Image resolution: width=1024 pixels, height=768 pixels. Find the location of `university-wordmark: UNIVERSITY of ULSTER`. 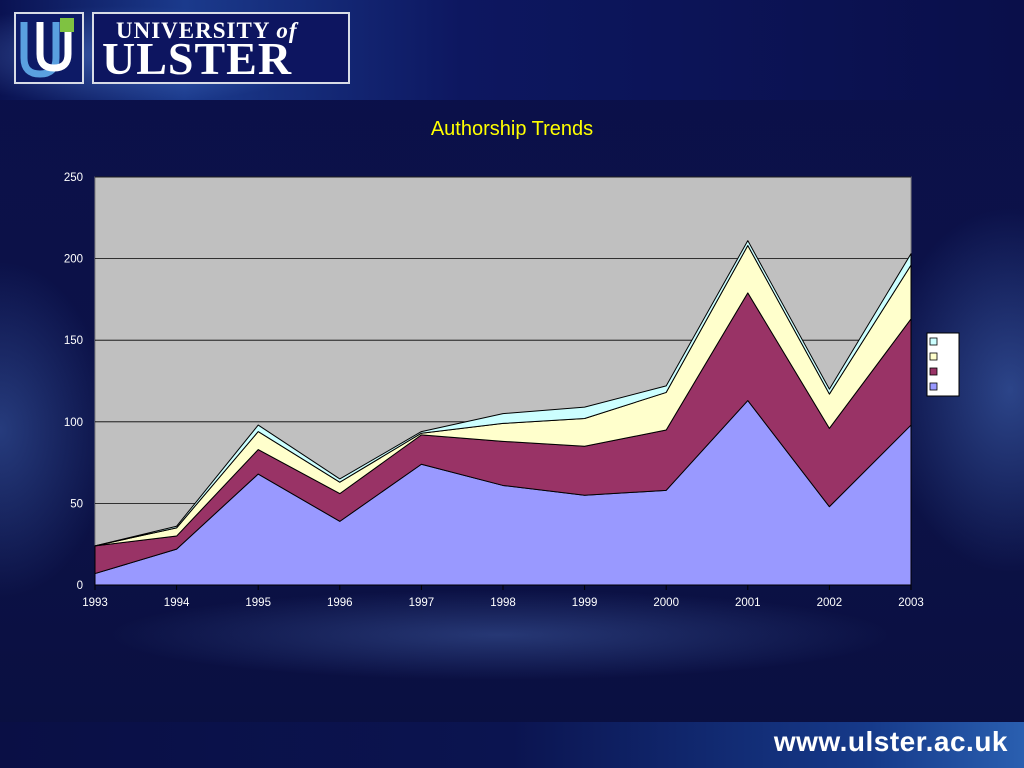

university-wordmark: UNIVERSITY of ULSTER is located at coordinates (221, 48).